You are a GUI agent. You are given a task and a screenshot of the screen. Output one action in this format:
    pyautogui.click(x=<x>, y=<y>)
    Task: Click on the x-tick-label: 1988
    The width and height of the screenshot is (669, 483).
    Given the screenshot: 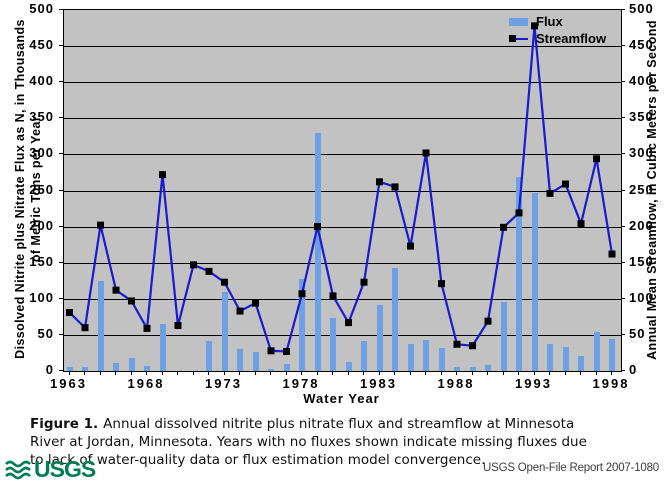 What is the action you would take?
    pyautogui.click(x=456, y=383)
    